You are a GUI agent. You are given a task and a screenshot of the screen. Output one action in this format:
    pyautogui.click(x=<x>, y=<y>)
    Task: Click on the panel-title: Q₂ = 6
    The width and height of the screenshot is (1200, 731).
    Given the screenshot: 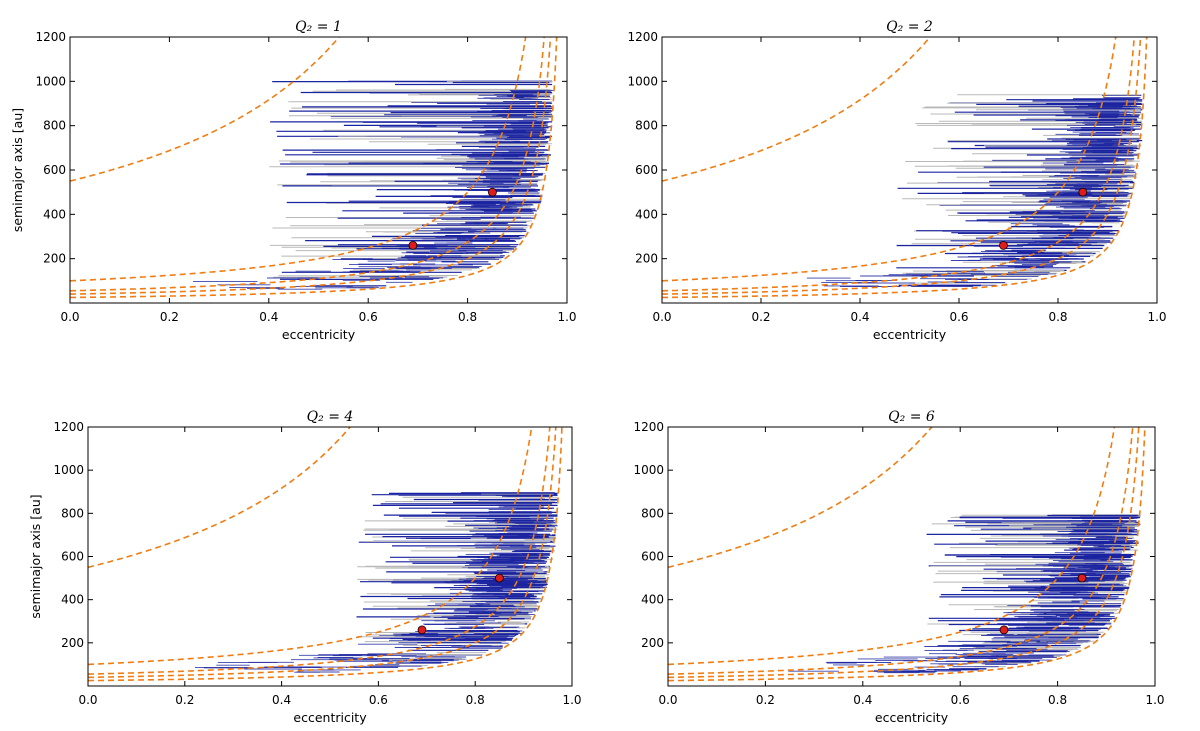 What is the action you would take?
    pyautogui.click(x=911, y=417)
    